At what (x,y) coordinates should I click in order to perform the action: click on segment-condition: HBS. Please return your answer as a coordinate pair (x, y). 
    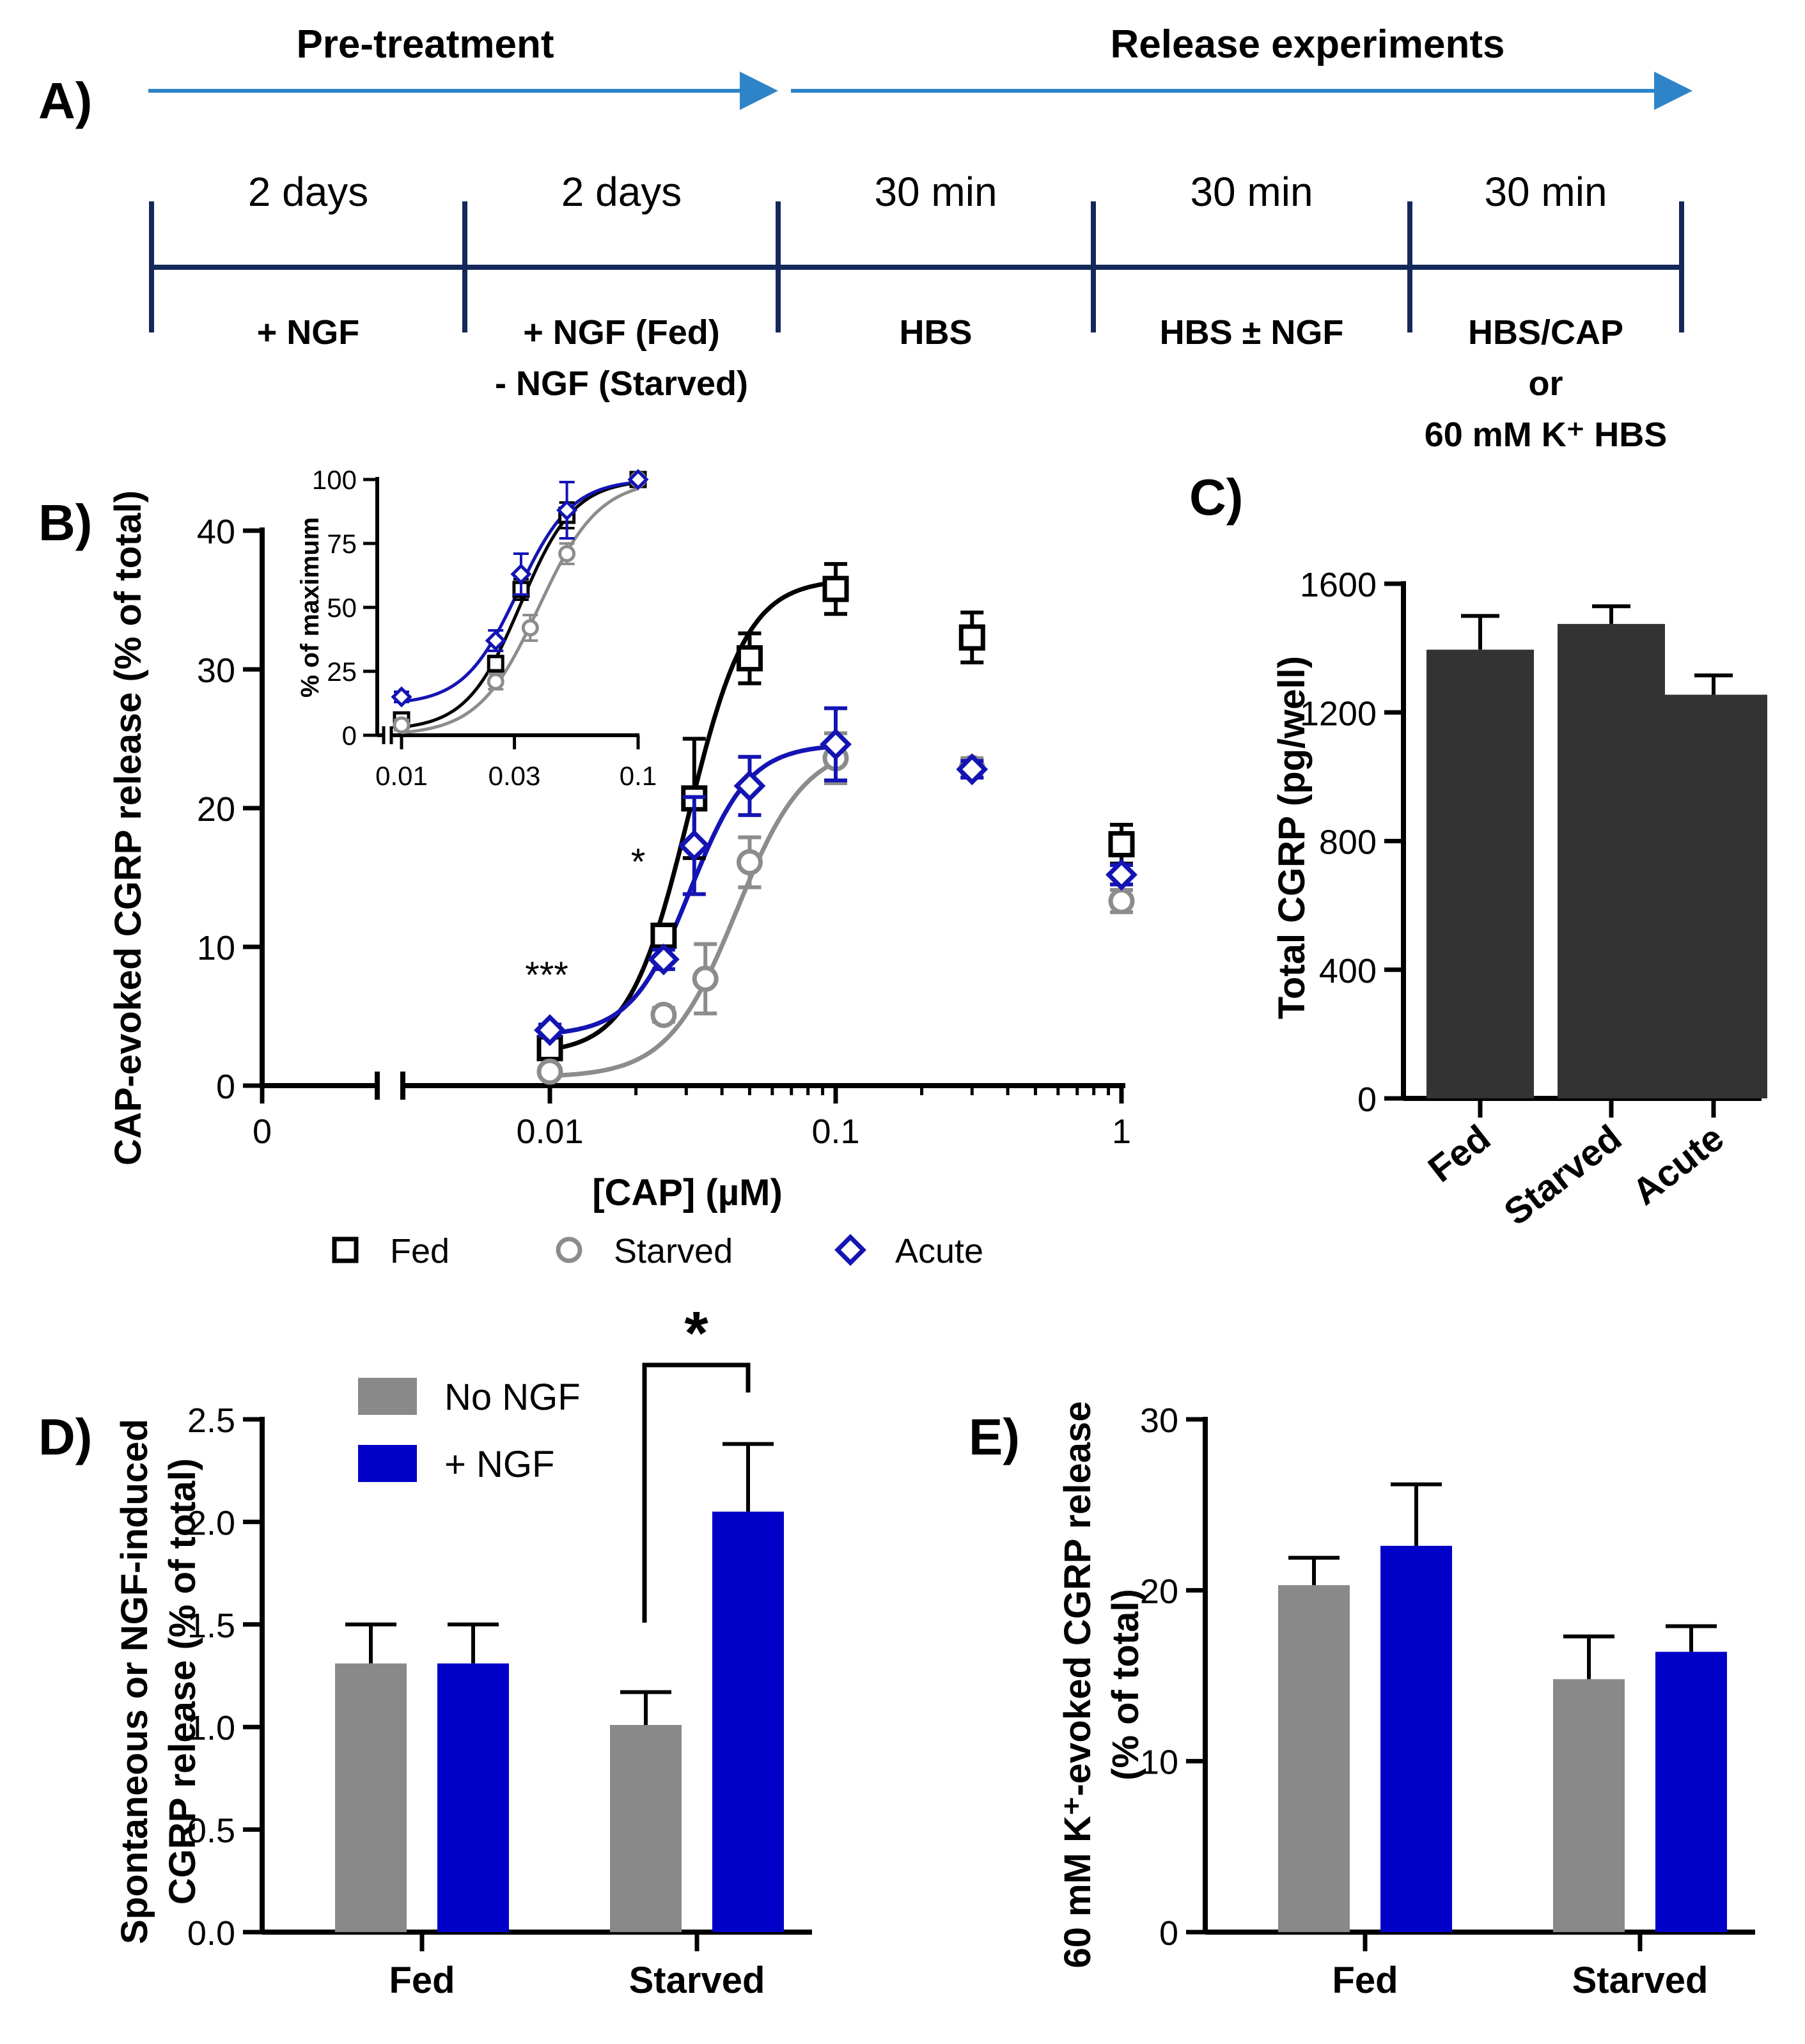
    Looking at the image, I should click on (935, 332).